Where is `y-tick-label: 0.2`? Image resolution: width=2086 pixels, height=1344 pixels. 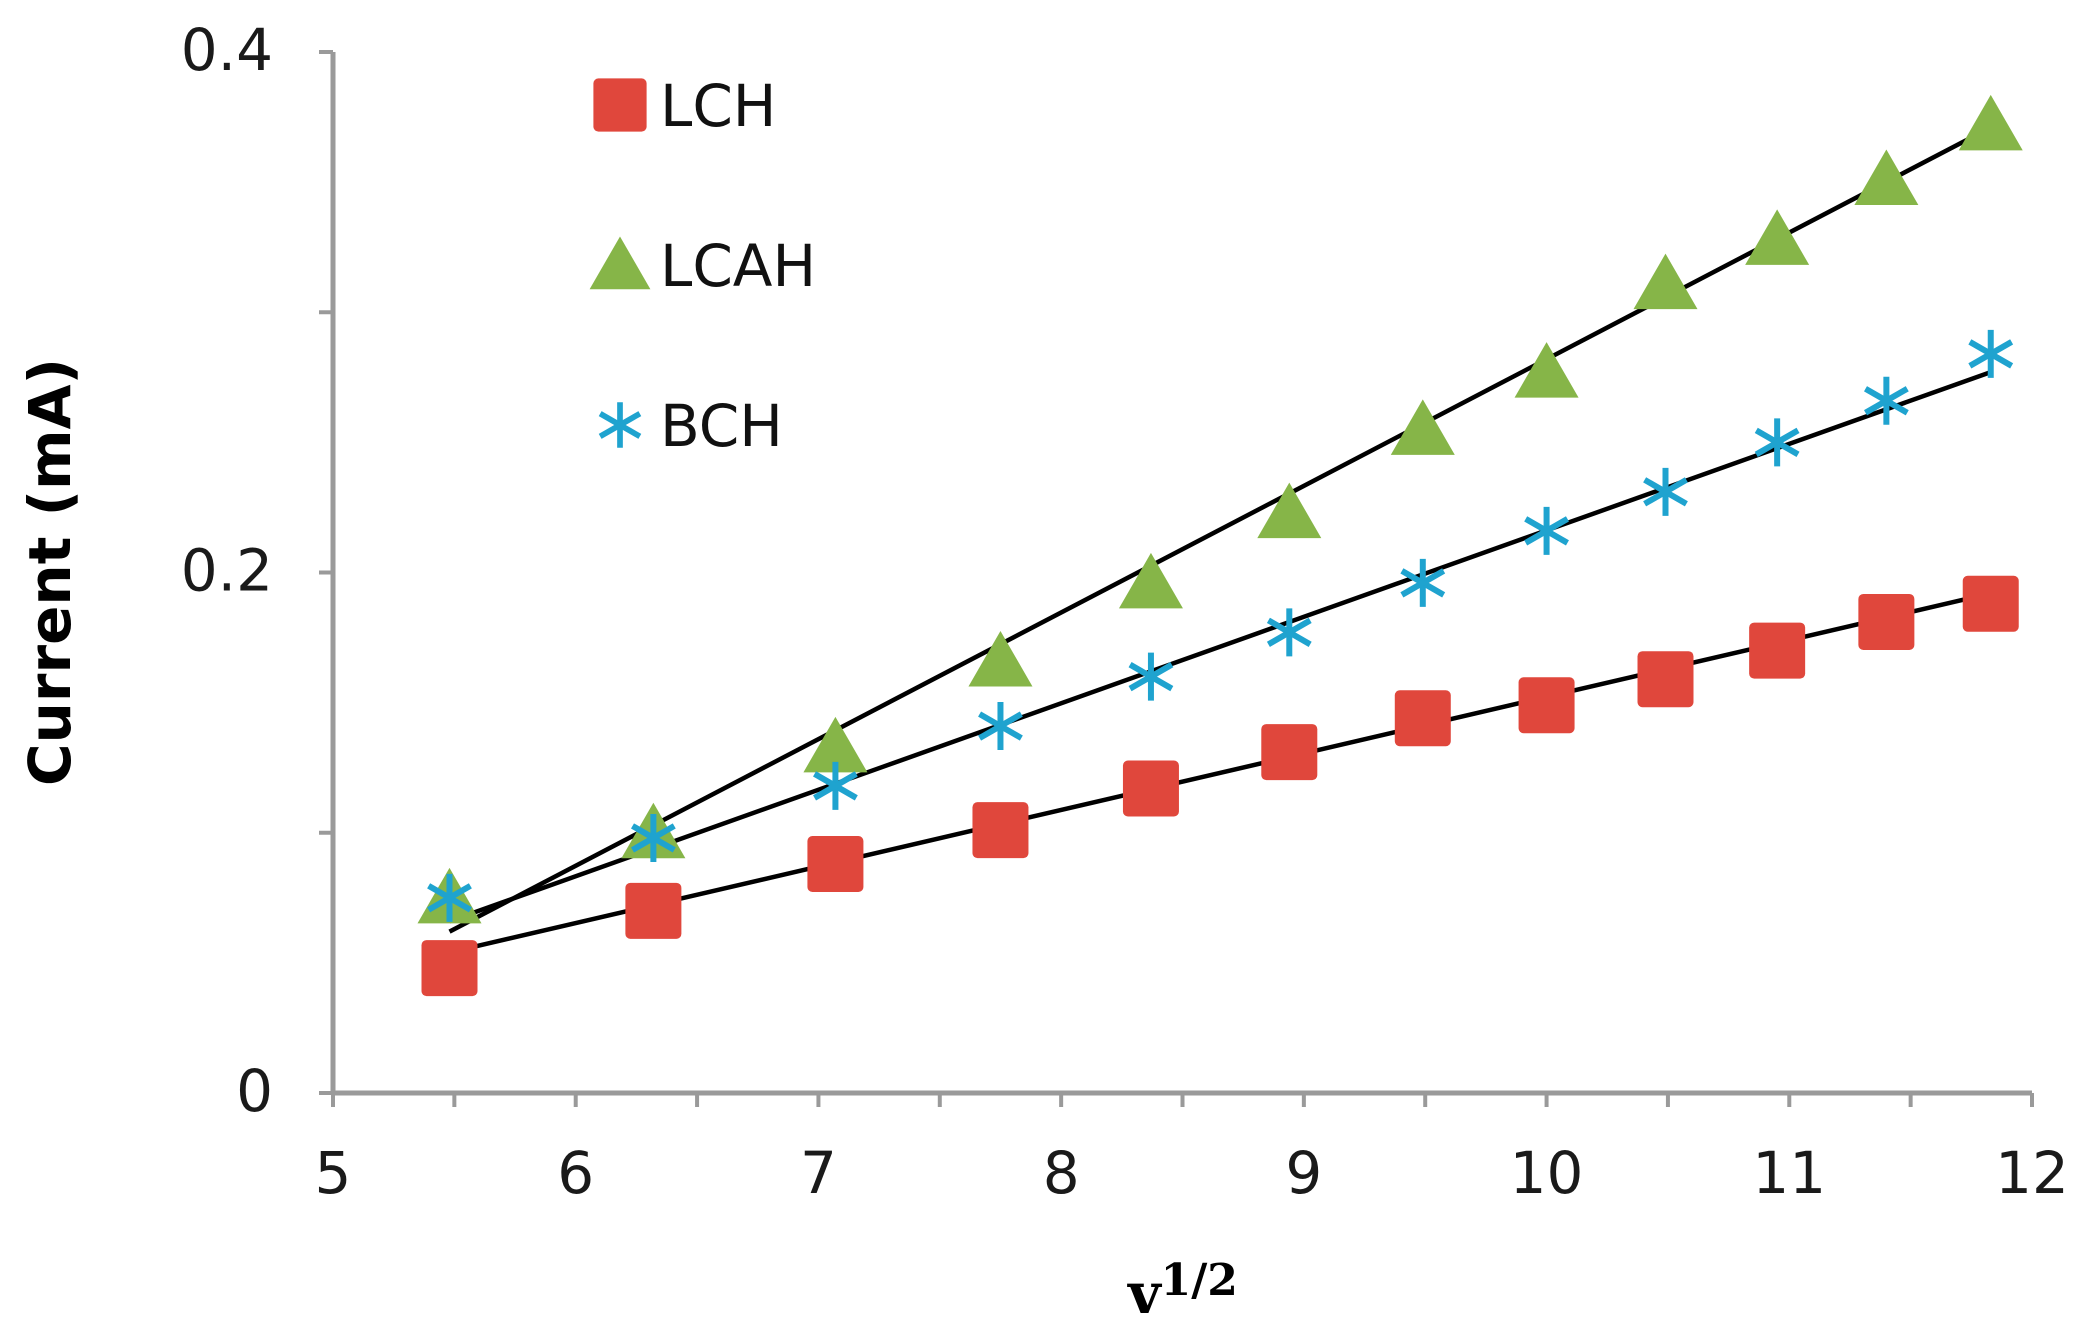
y-tick-label: 0.2 is located at coordinates (227, 571).